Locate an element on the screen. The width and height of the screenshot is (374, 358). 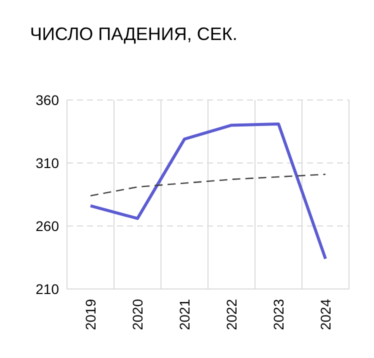
x-tick-label: 2019 is located at coordinates (90, 314).